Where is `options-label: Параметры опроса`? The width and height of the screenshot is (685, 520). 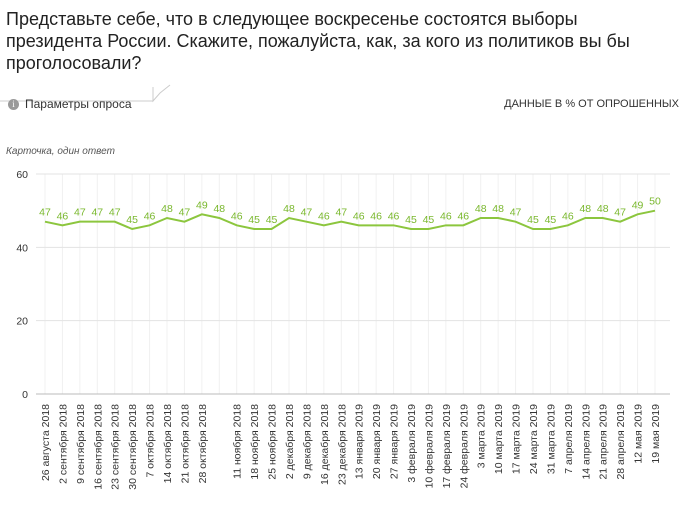 options-label: Параметры опроса is located at coordinates (78, 104).